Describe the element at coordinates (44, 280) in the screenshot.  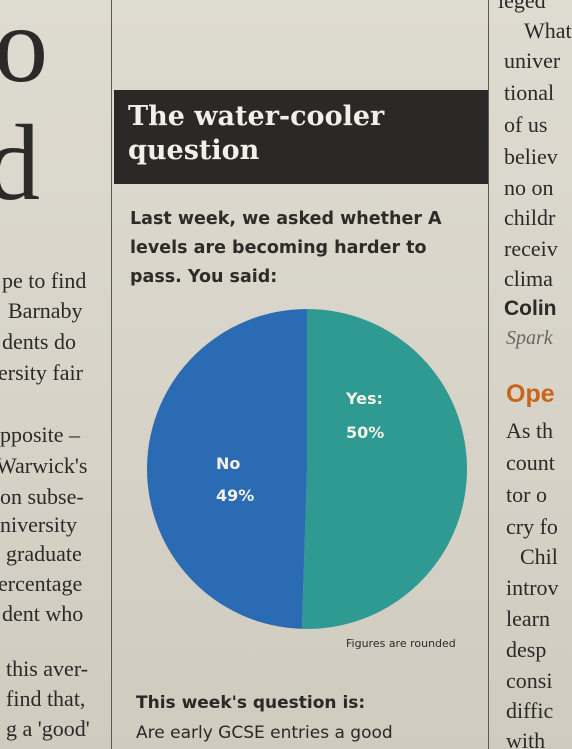
I see `article-text-line: pe to find` at that location.